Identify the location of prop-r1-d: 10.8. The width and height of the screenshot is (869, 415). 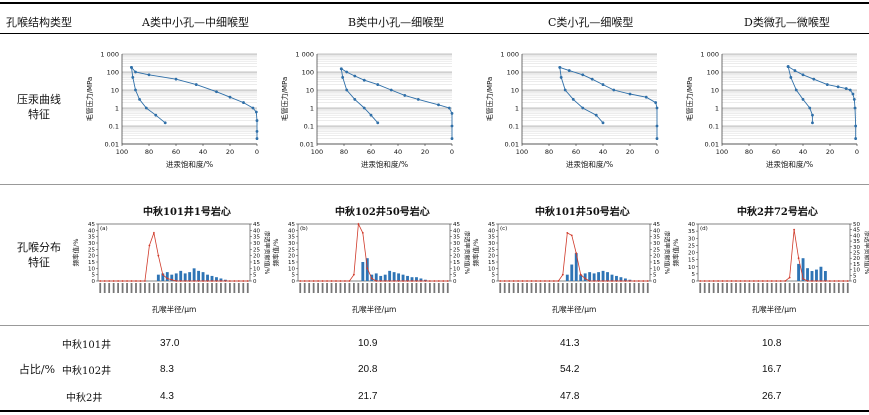
(772, 343).